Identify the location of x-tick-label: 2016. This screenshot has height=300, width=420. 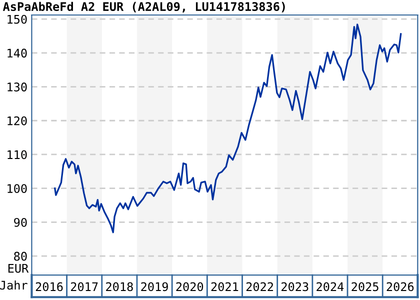
(49, 287).